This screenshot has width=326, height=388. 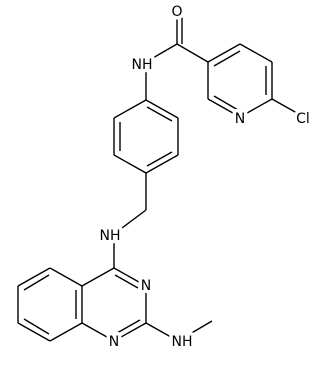 I want to click on atom-label: O, so click(x=176, y=12).